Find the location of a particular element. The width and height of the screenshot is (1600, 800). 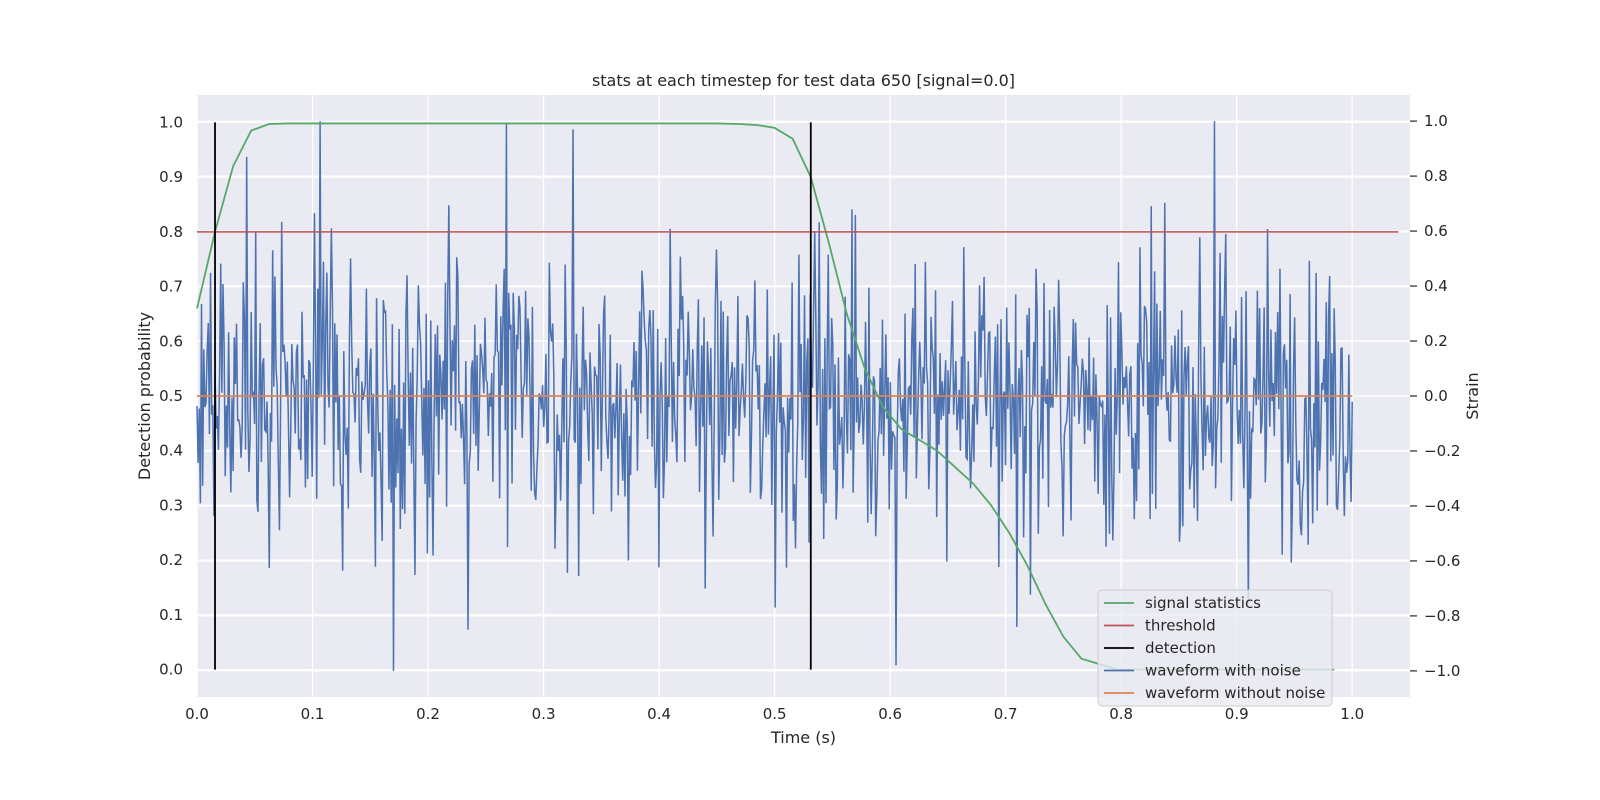

y-tick-label: 1.0 is located at coordinates (171, 122).